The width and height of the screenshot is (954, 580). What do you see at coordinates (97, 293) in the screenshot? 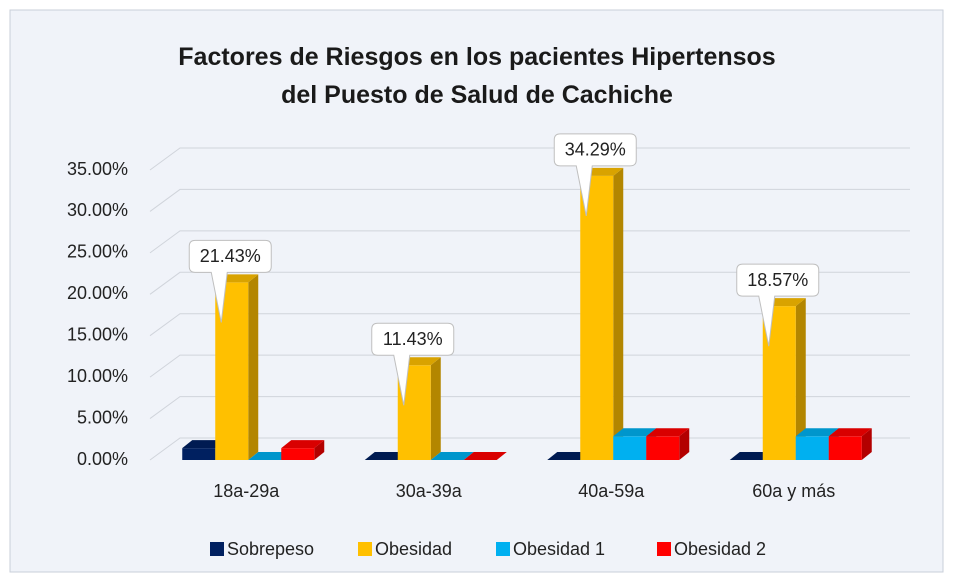
I see `y-tick-label: 20.00%` at bounding box center [97, 293].